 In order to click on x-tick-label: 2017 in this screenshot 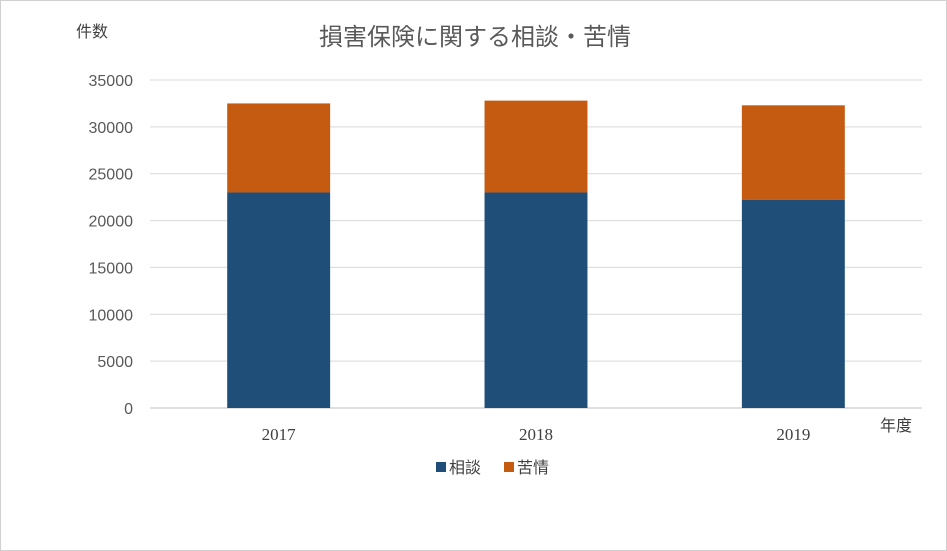, I will do `click(279, 434)`.